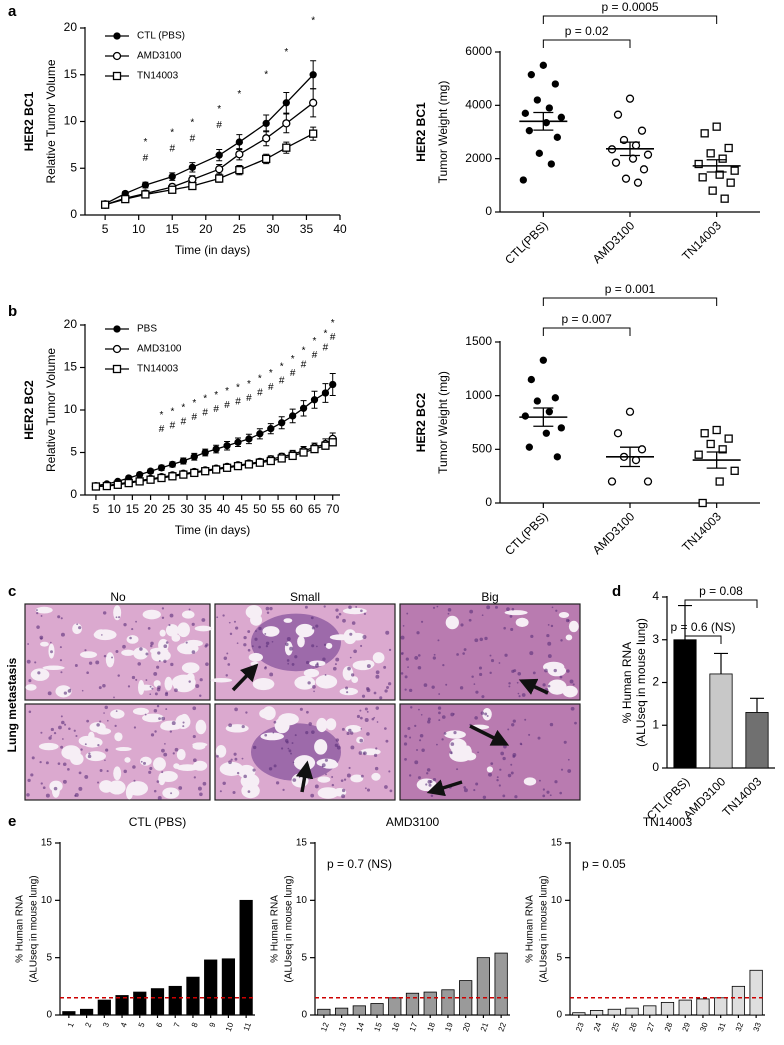  Describe the element at coordinates (147, 329) in the screenshot. I see `legend-label: PBS` at that location.